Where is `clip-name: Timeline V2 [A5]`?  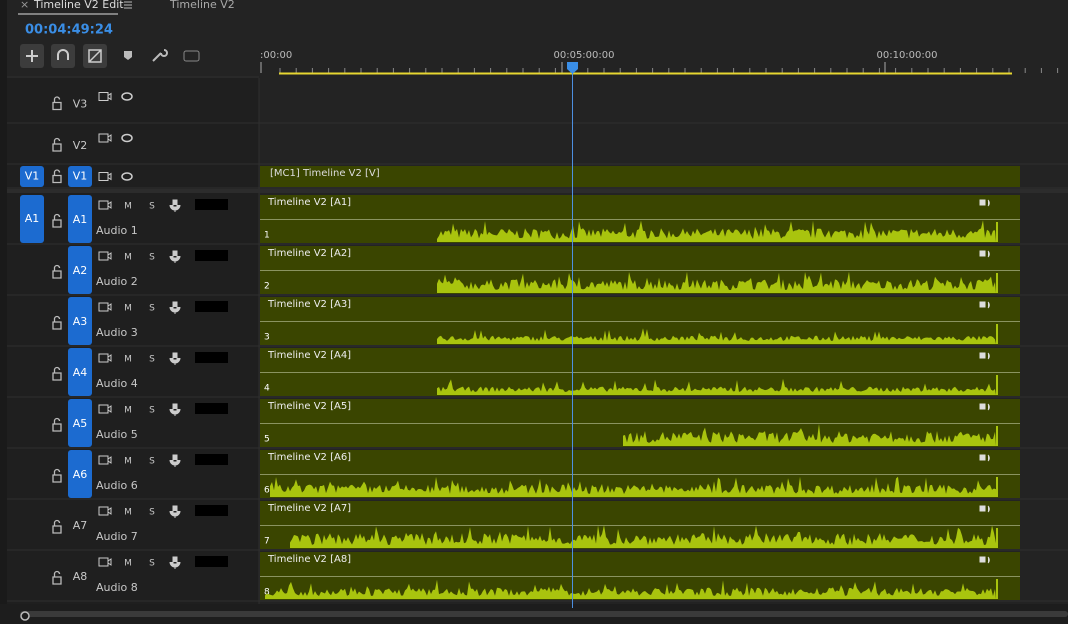 clip-name: Timeline V2 [A5] is located at coordinates (309, 406).